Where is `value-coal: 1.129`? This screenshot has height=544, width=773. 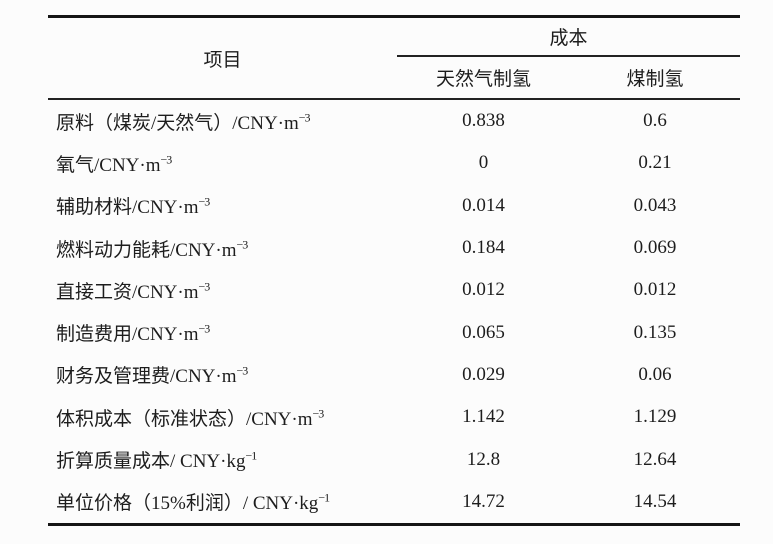 value-coal: 1.129 is located at coordinates (655, 417).